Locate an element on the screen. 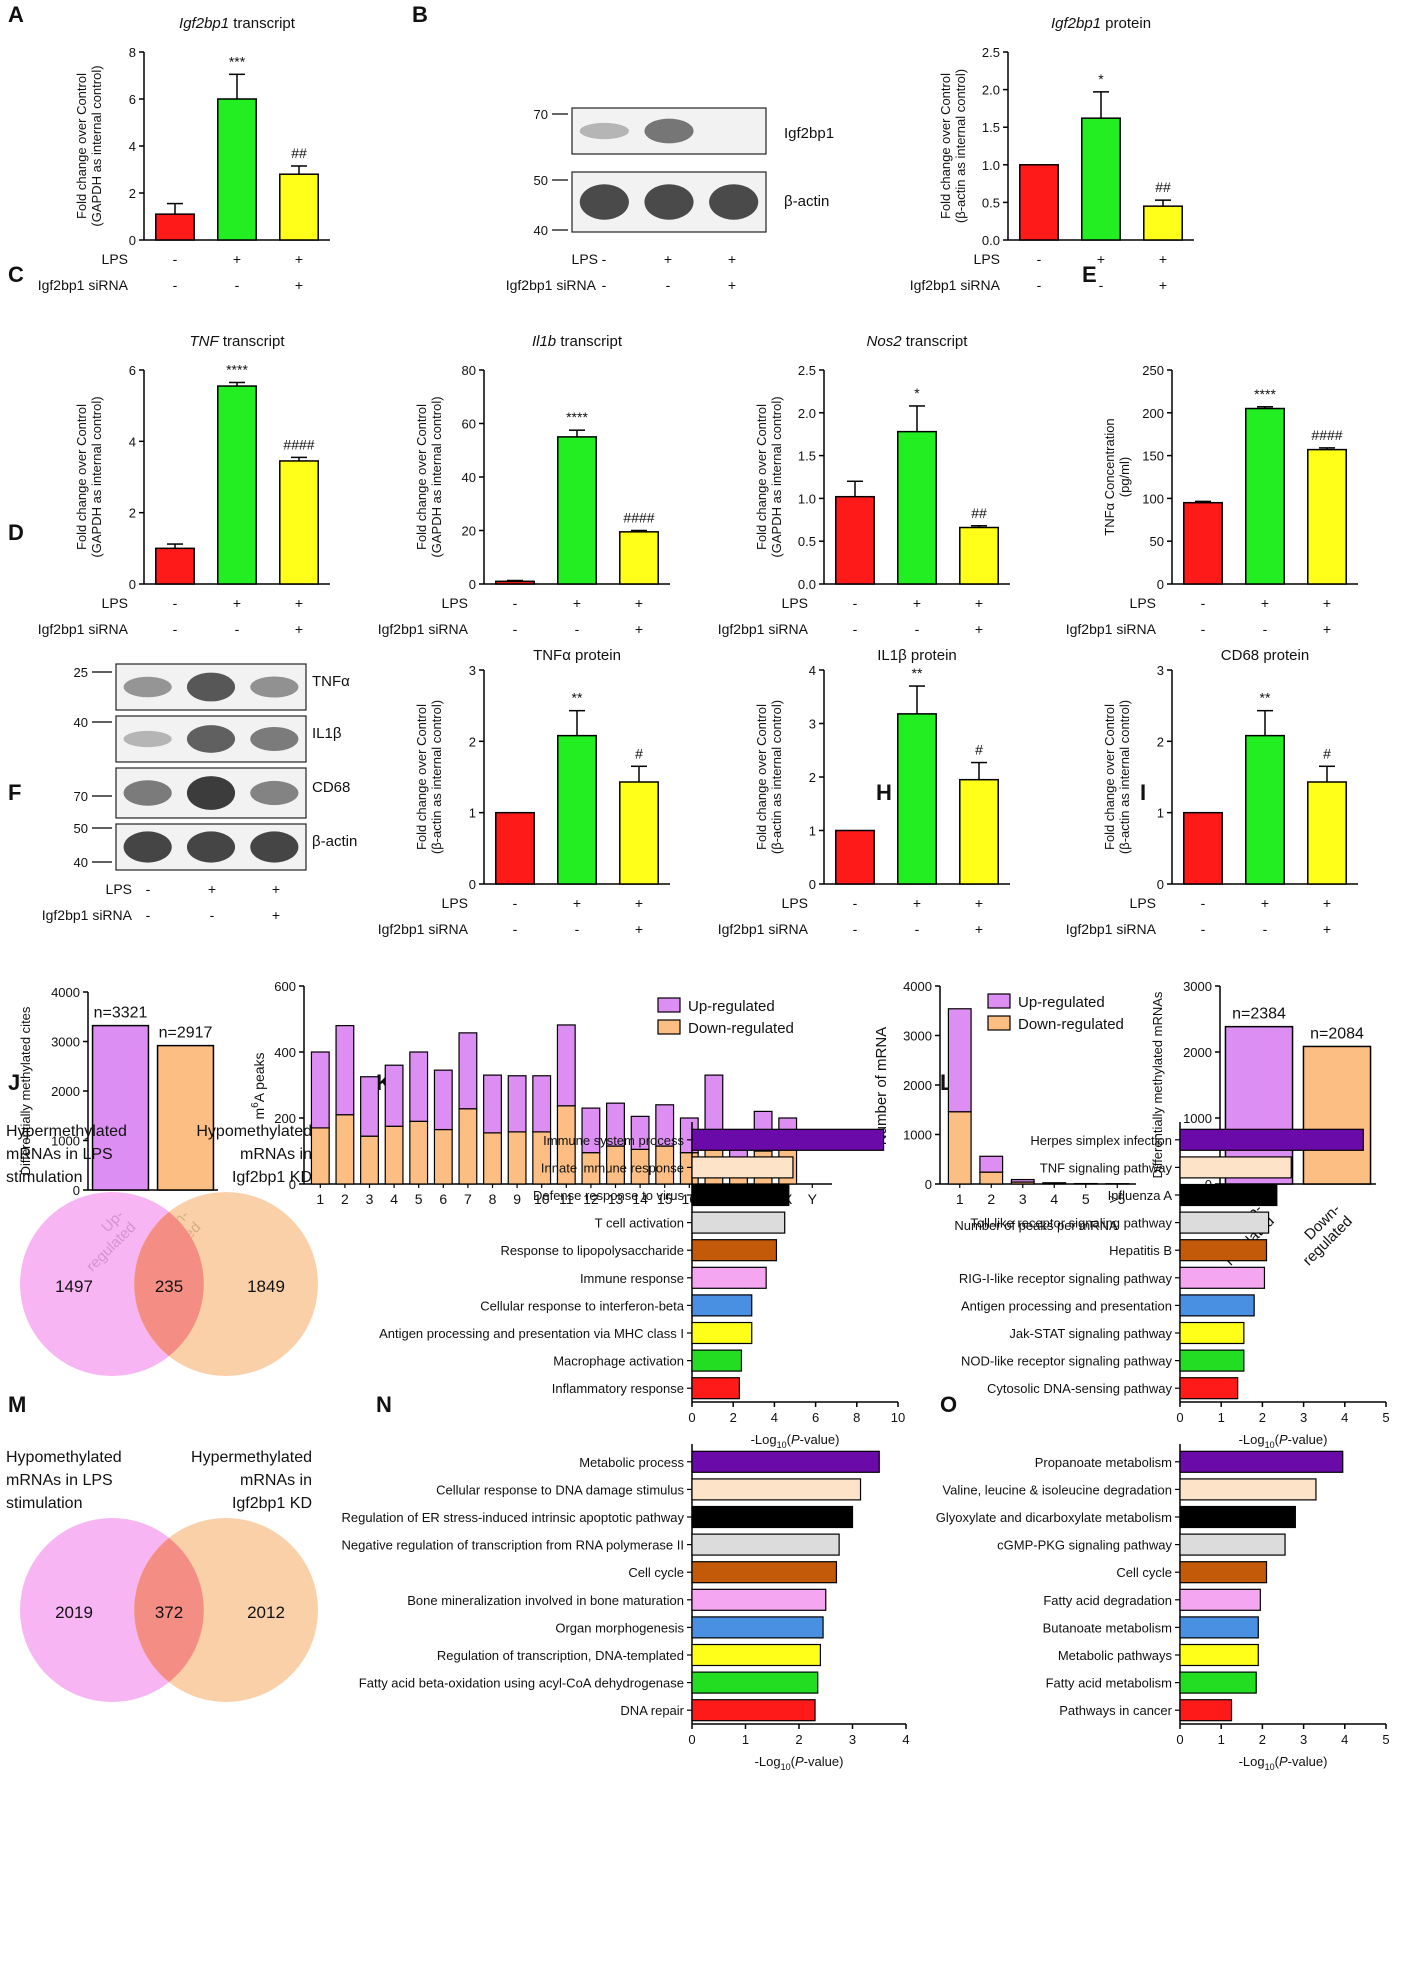  venn-overlap is located at coordinates (169, 1610).